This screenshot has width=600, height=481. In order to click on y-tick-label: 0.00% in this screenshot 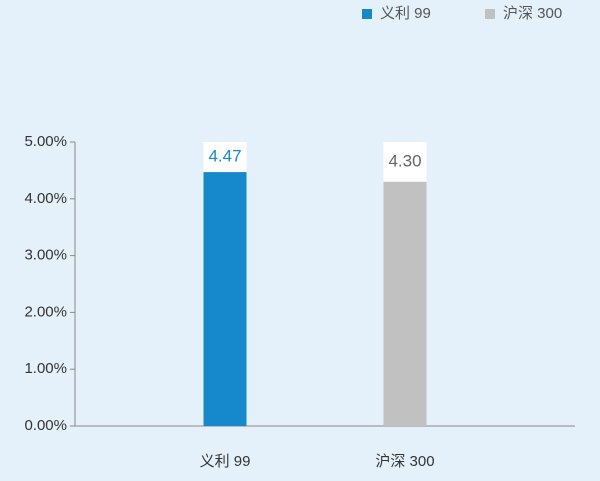, I will do `click(45, 425)`.